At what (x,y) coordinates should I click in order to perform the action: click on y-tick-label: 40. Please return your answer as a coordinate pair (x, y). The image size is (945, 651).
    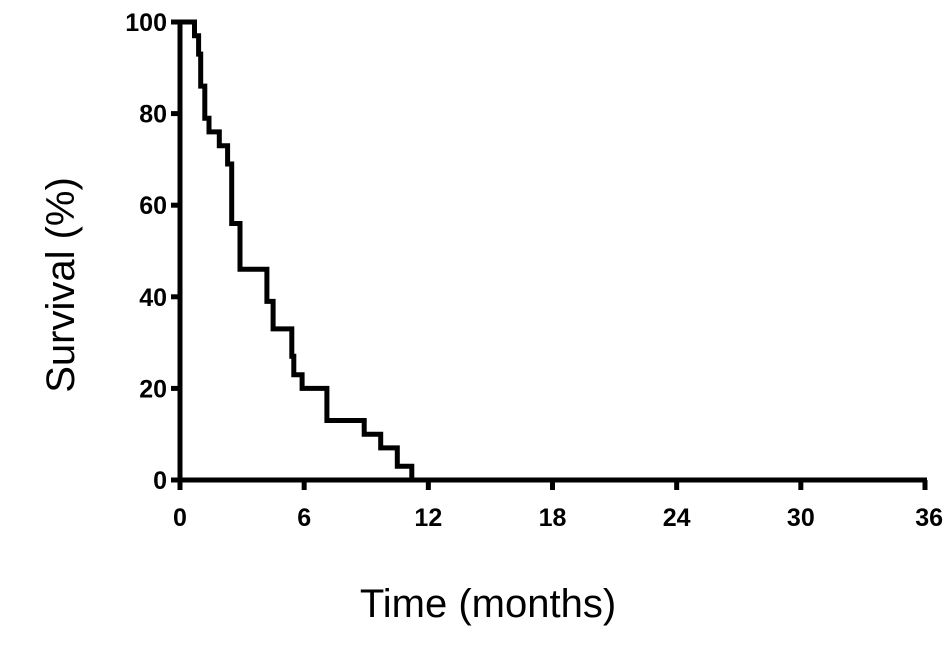
    Looking at the image, I should click on (153, 298).